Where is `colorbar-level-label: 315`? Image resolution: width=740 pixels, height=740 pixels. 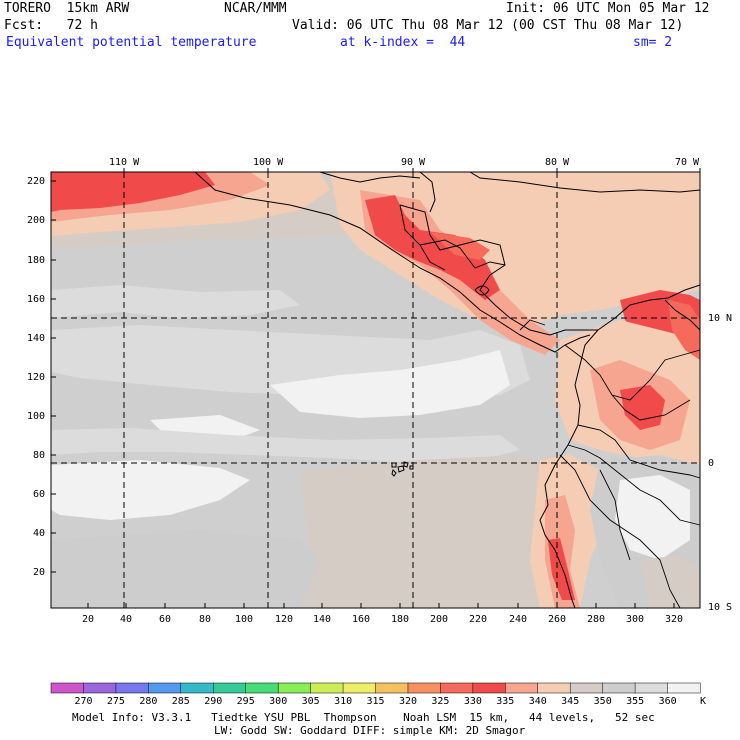 colorbar-level-label: 315 is located at coordinates (375, 701).